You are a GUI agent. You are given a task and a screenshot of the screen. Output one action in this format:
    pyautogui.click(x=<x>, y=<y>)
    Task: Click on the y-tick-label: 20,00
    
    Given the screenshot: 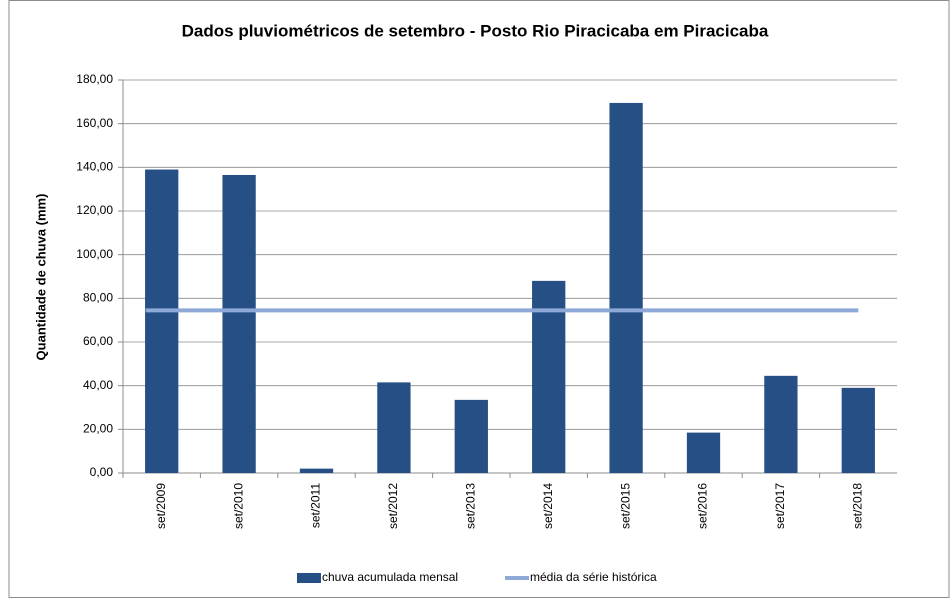 What is the action you would take?
    pyautogui.click(x=98, y=429)
    